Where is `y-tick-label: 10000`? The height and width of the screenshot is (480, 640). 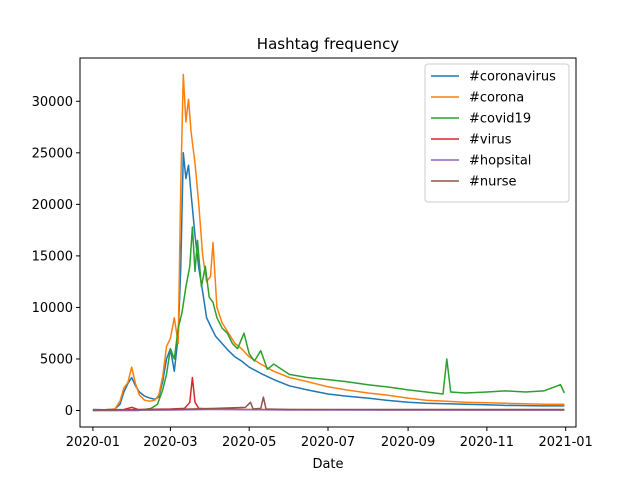 y-tick-label: 10000 is located at coordinates (52, 308).